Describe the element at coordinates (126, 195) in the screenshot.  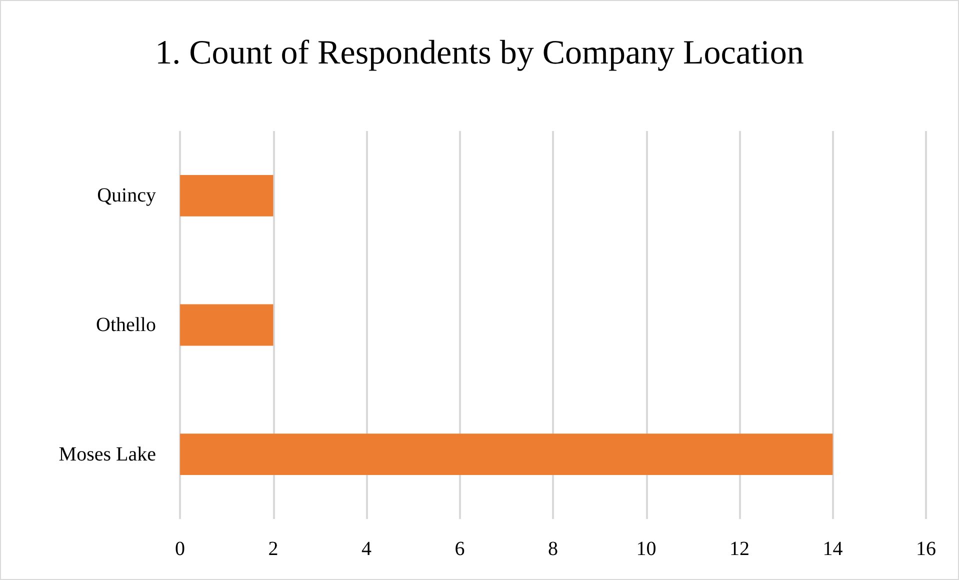
I see `y-tick-label: Quincy` at that location.